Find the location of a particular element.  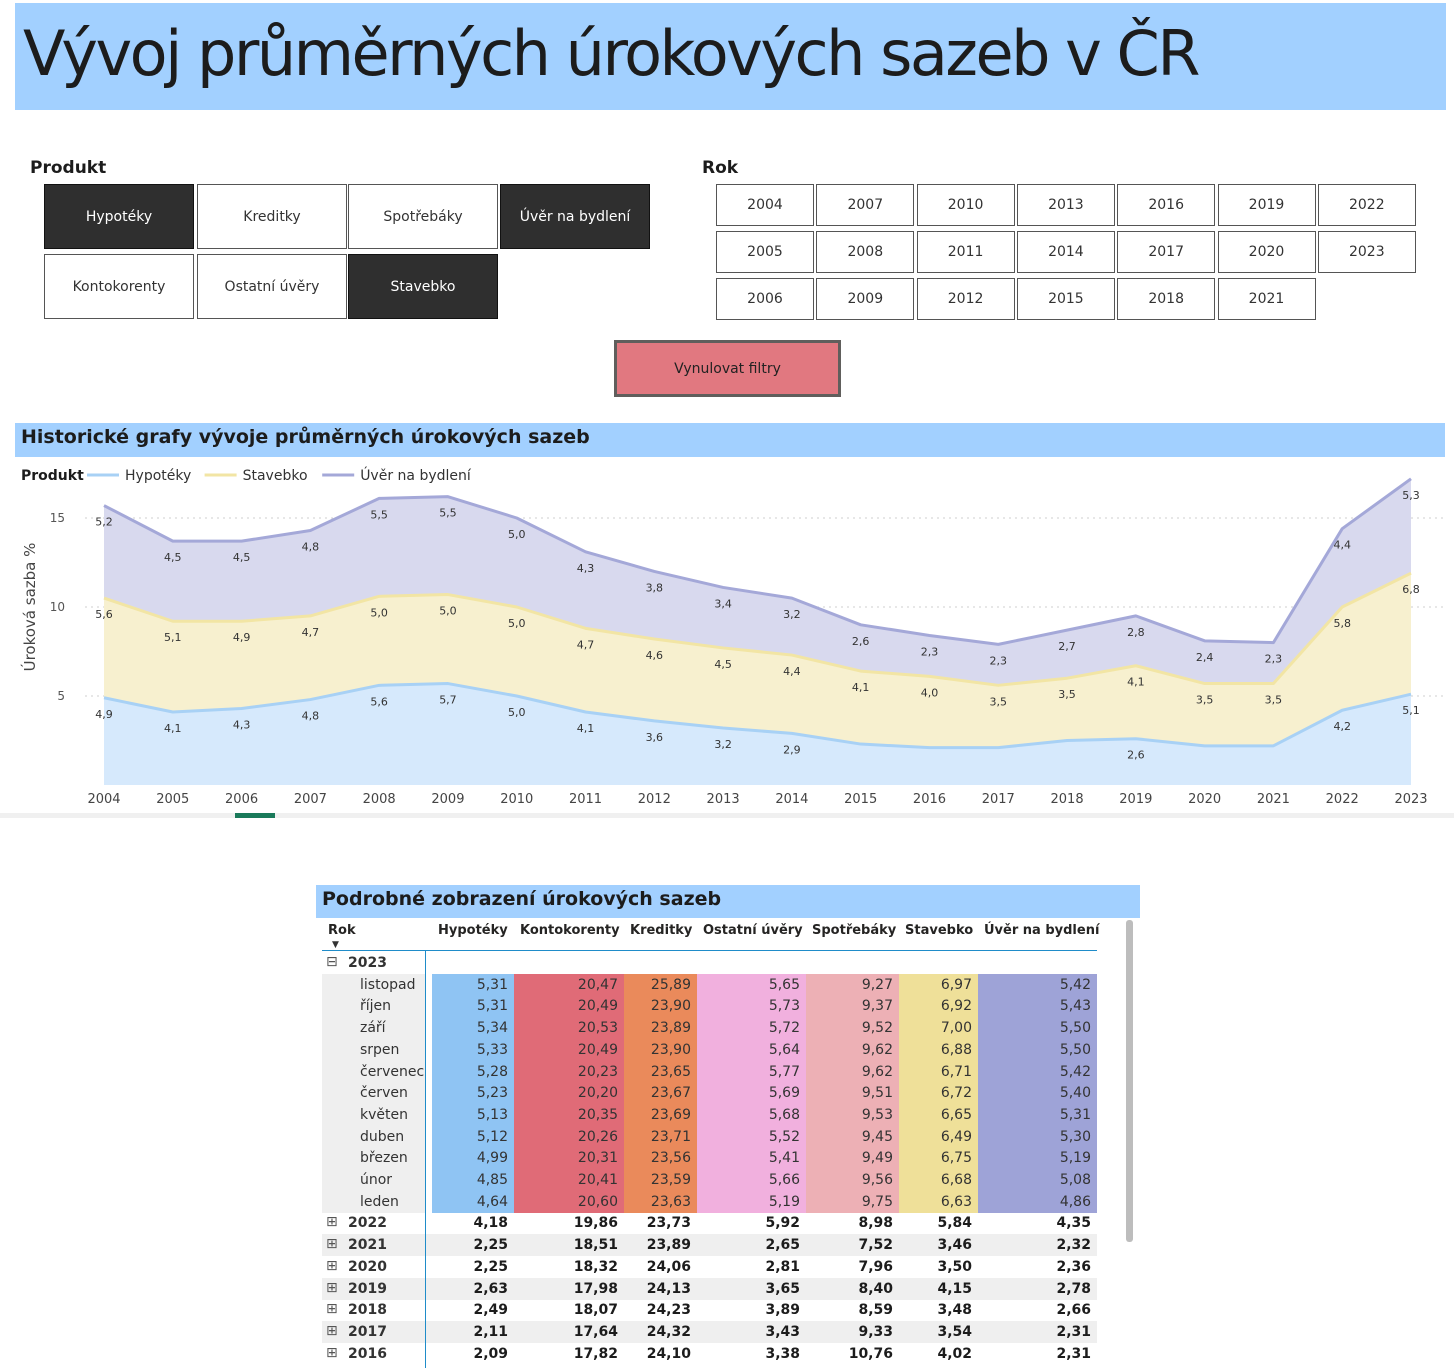

data-label-uver-na-bydleni: 4,5 is located at coordinates (173, 557).